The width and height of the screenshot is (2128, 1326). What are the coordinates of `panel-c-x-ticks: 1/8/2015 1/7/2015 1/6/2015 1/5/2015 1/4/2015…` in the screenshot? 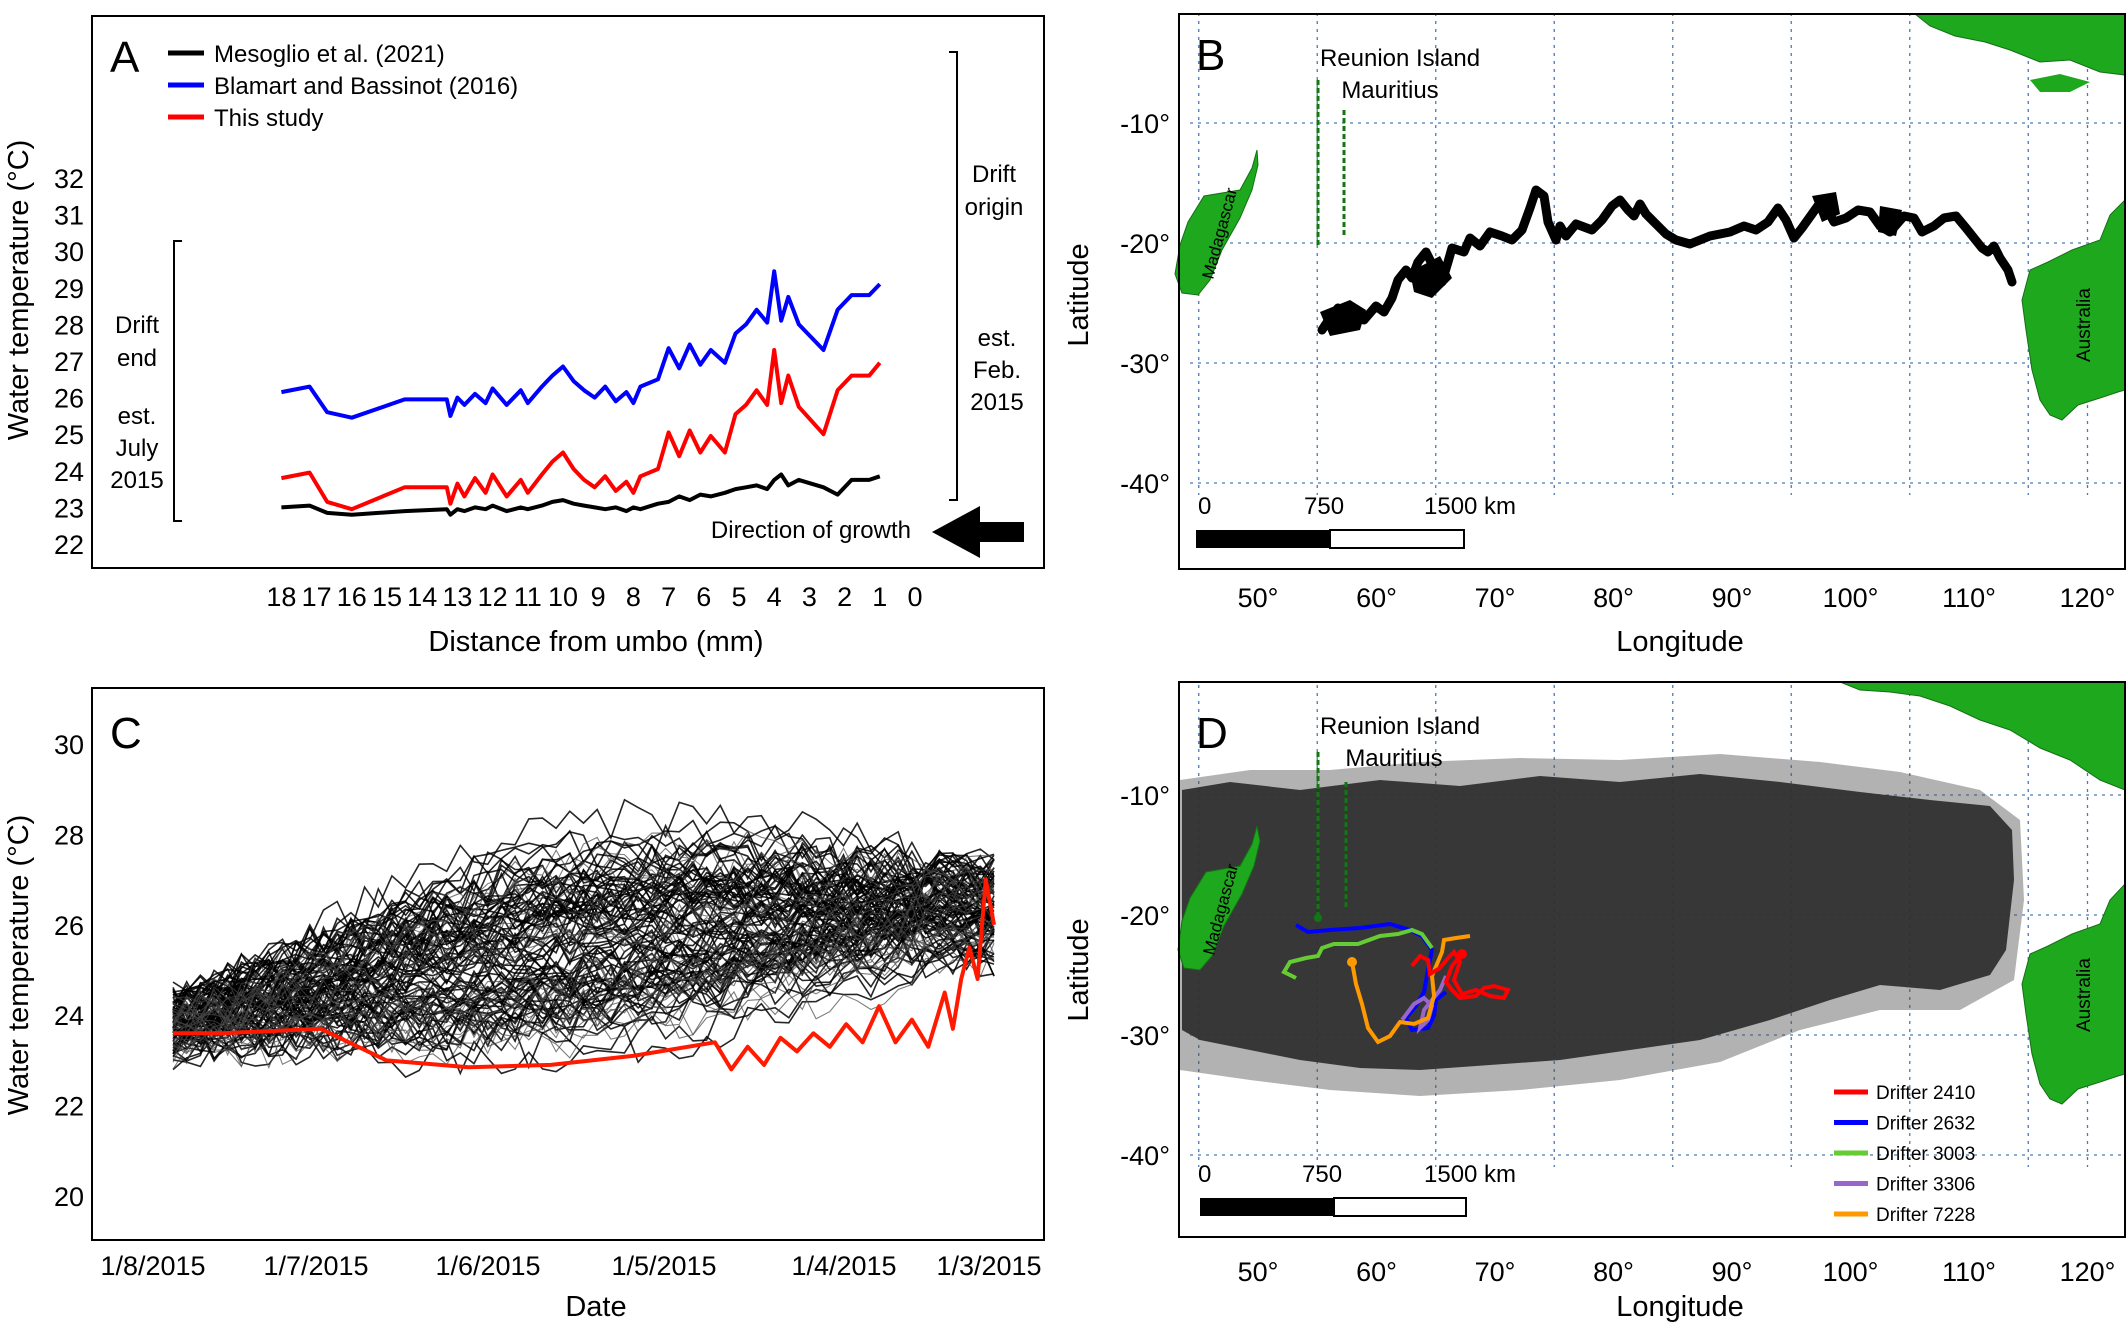 It's located at (570, 1266).